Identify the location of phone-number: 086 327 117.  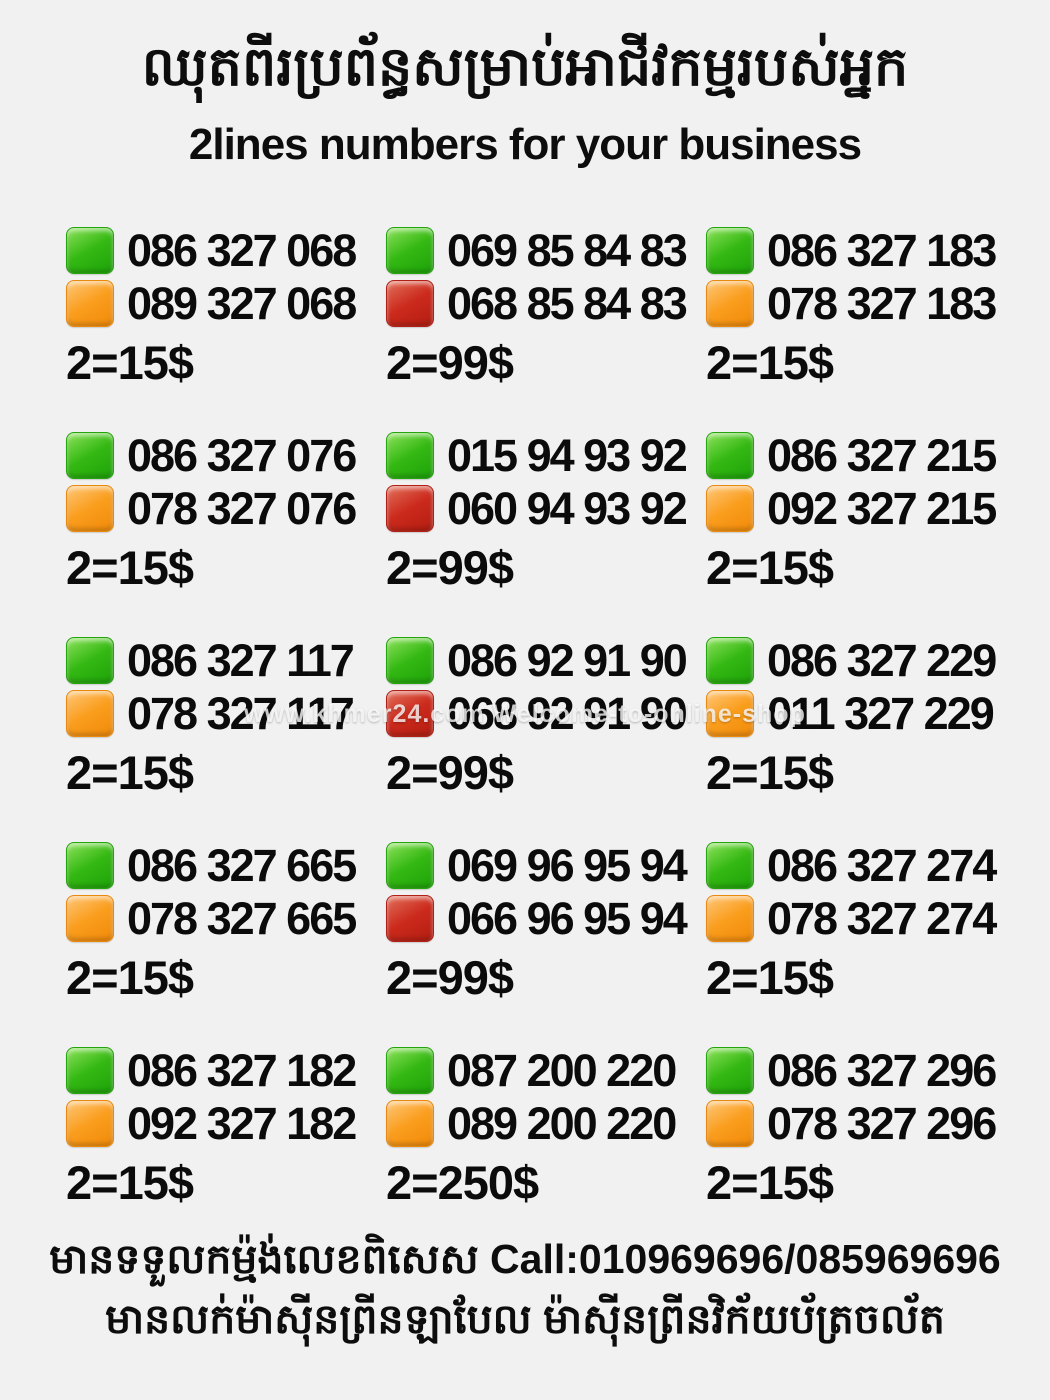
(241, 660).